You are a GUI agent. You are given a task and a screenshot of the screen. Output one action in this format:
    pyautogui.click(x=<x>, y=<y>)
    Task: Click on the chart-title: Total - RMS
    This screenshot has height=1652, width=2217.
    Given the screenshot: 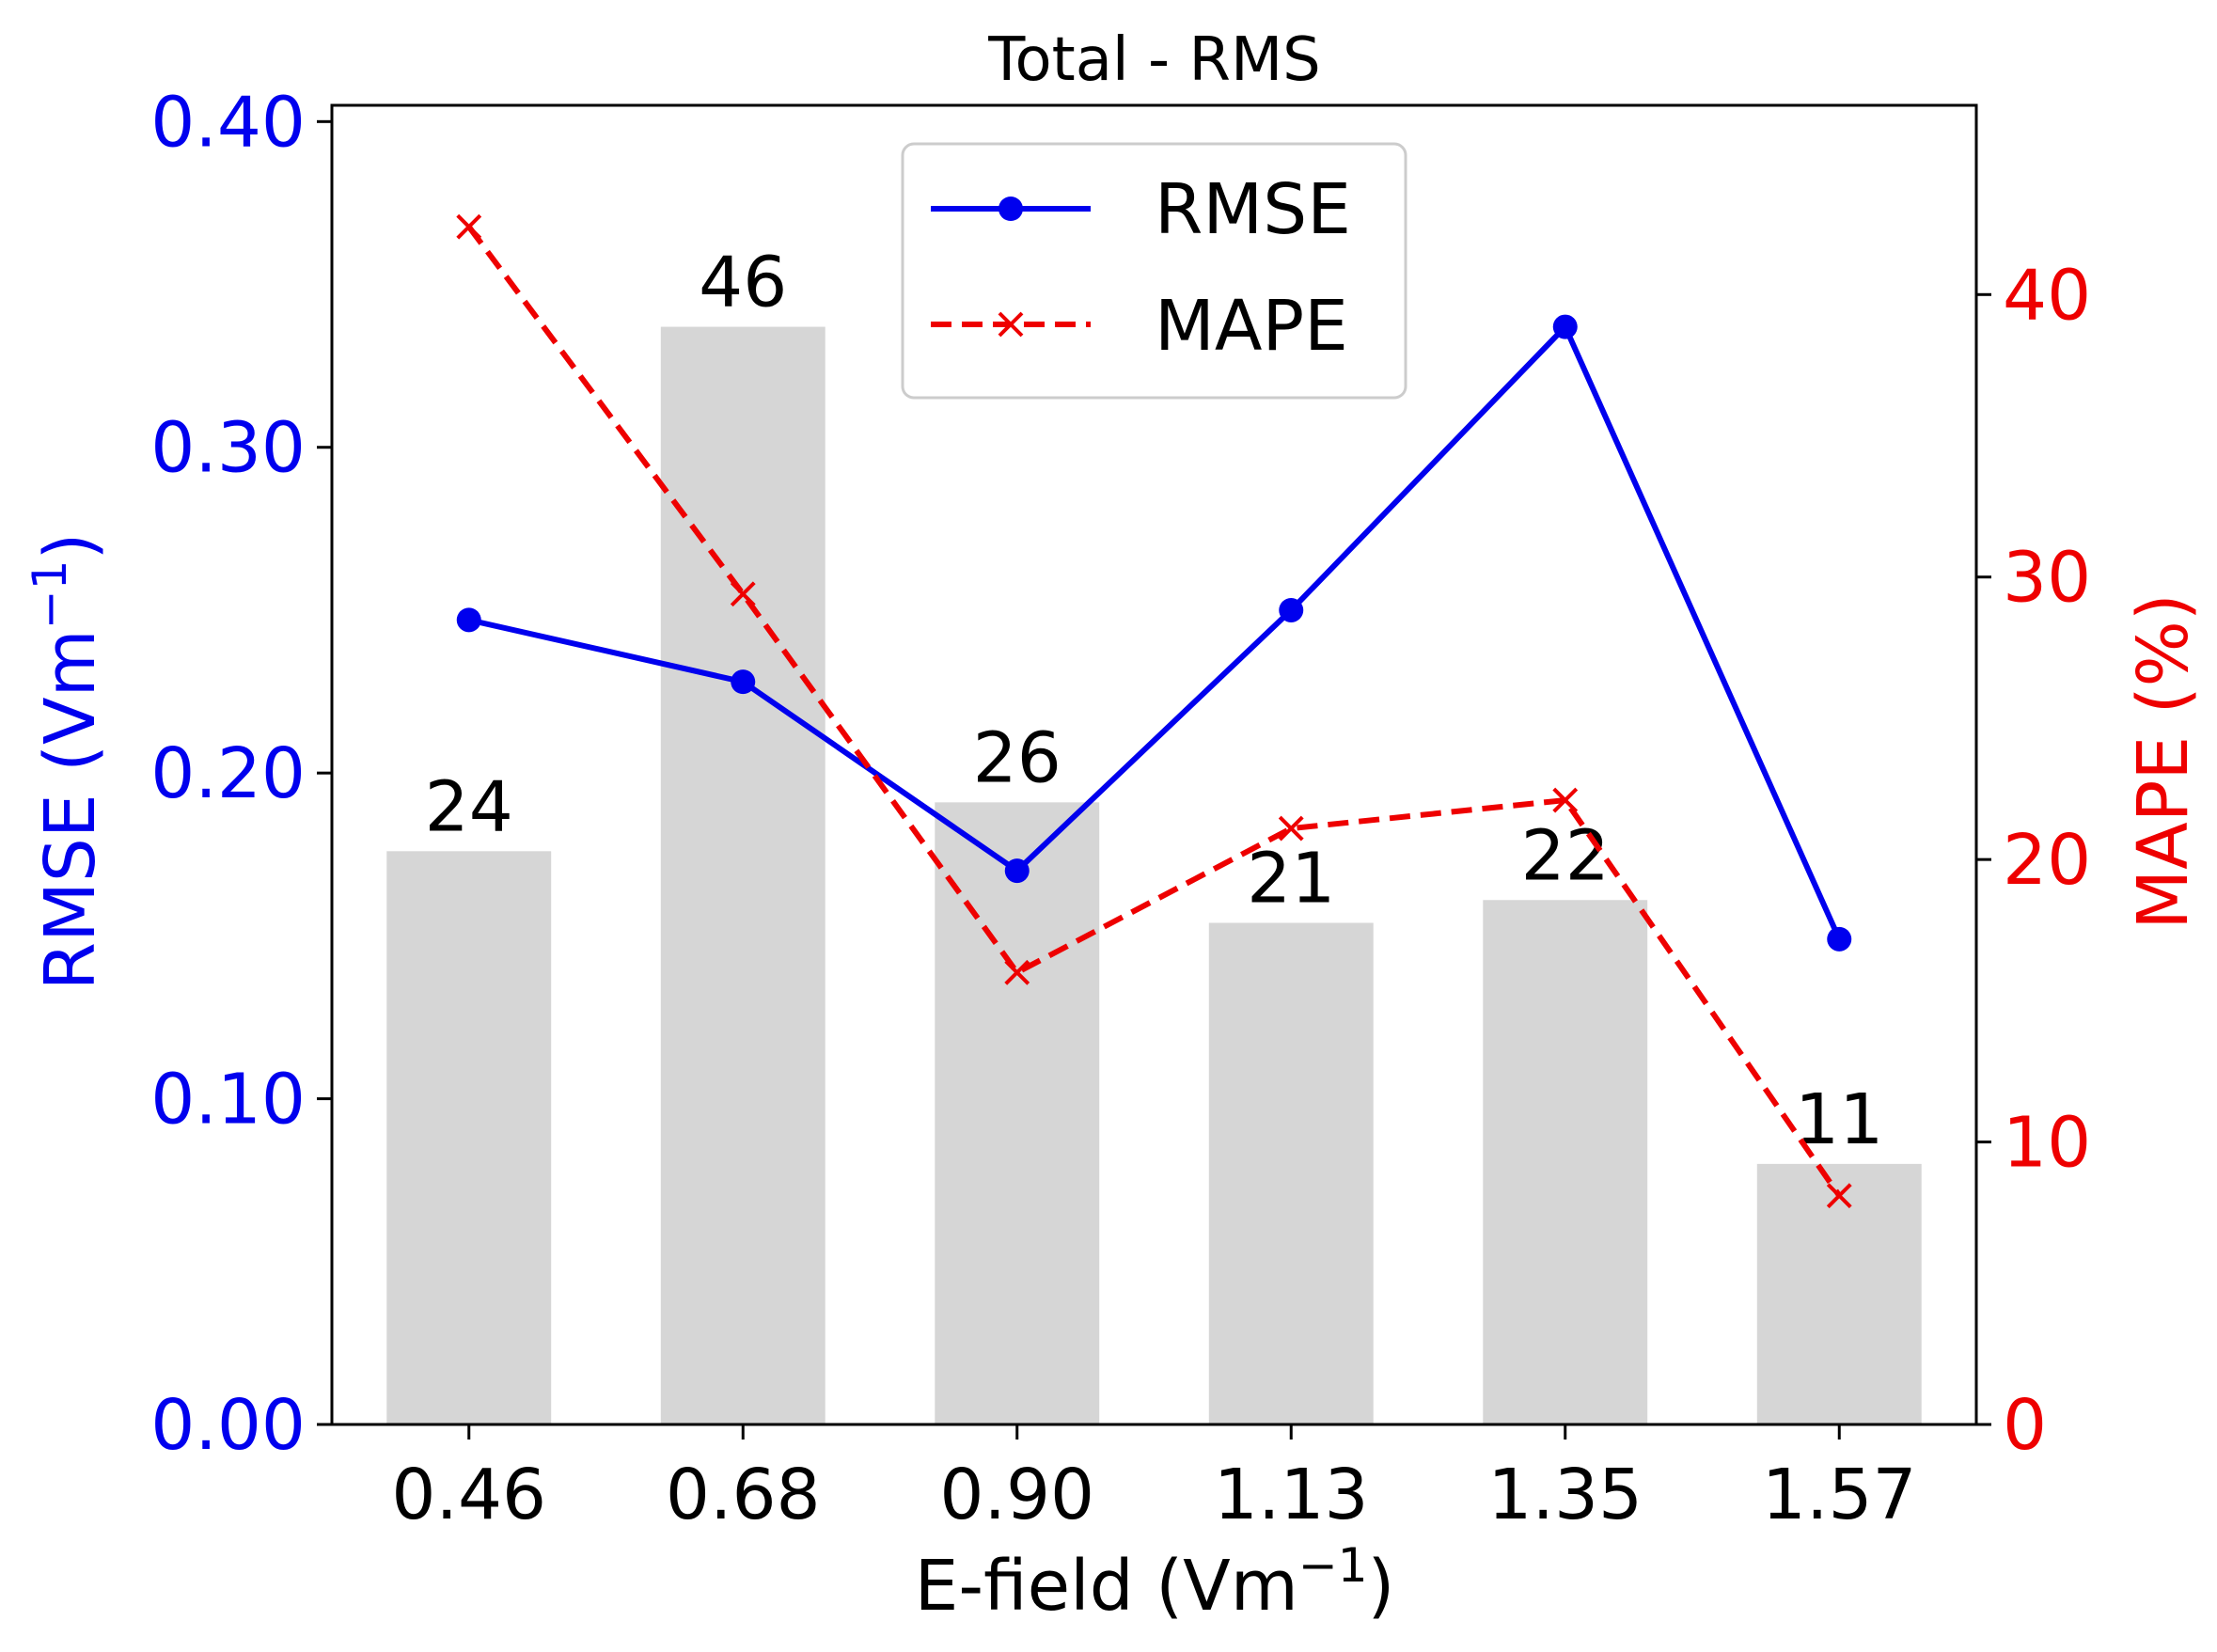 What is the action you would take?
    pyautogui.click(x=1154, y=60)
    